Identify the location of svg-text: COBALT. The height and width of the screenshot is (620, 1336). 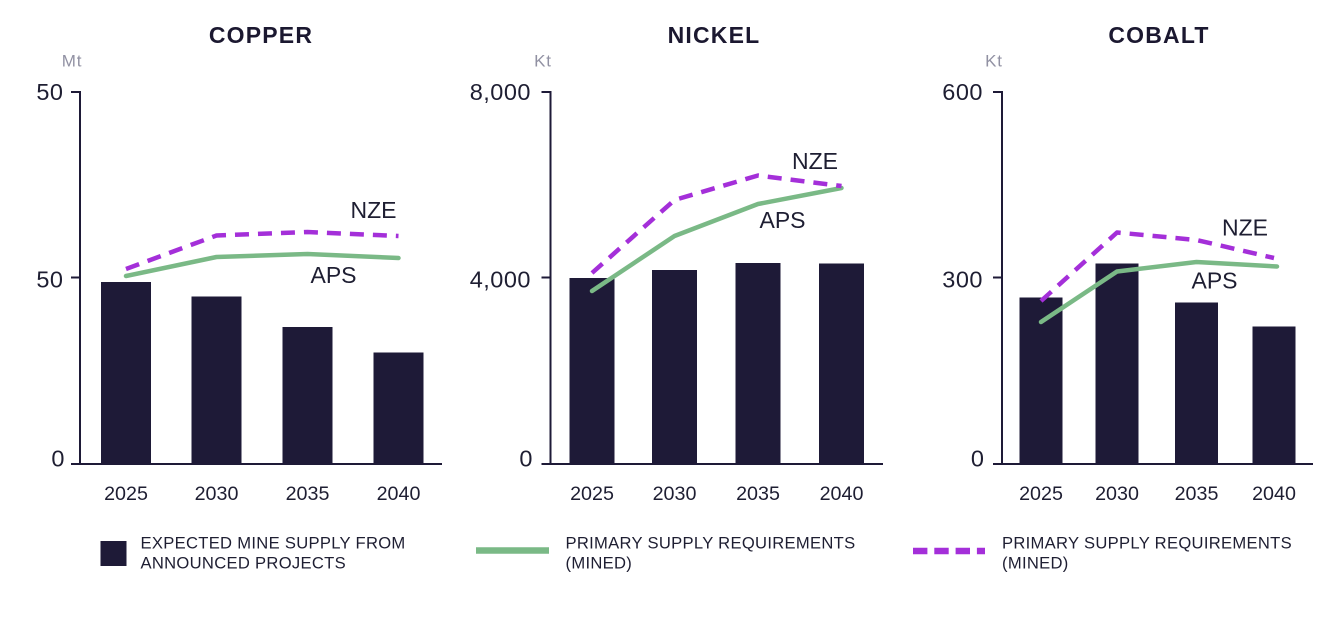
(1158, 35).